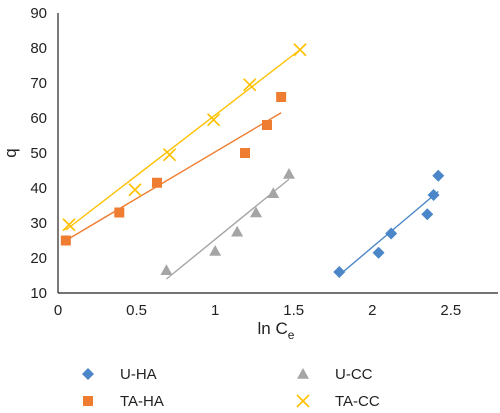 The height and width of the screenshot is (413, 500). What do you see at coordinates (450, 310) in the screenshot?
I see `x-tick-label: 2.5` at bounding box center [450, 310].